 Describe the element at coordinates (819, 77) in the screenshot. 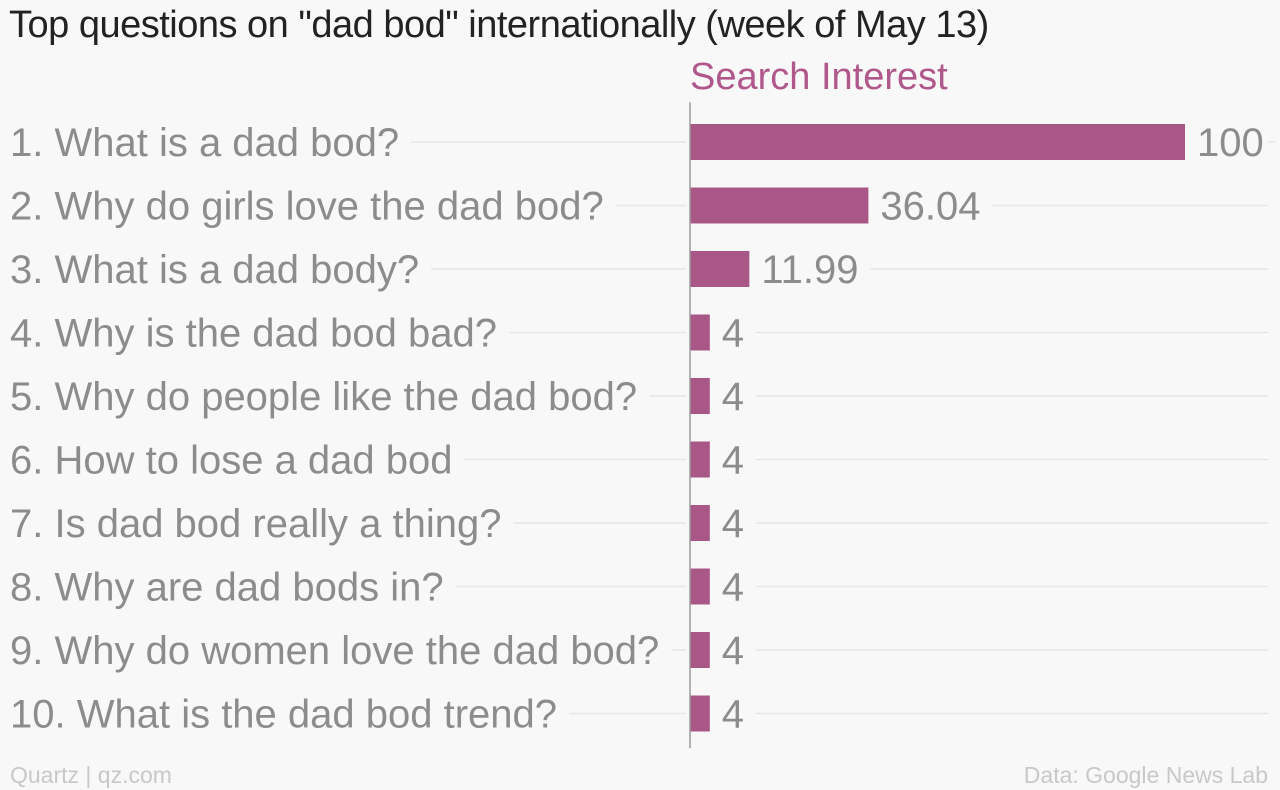

I see `series-header: Search Interest` at that location.